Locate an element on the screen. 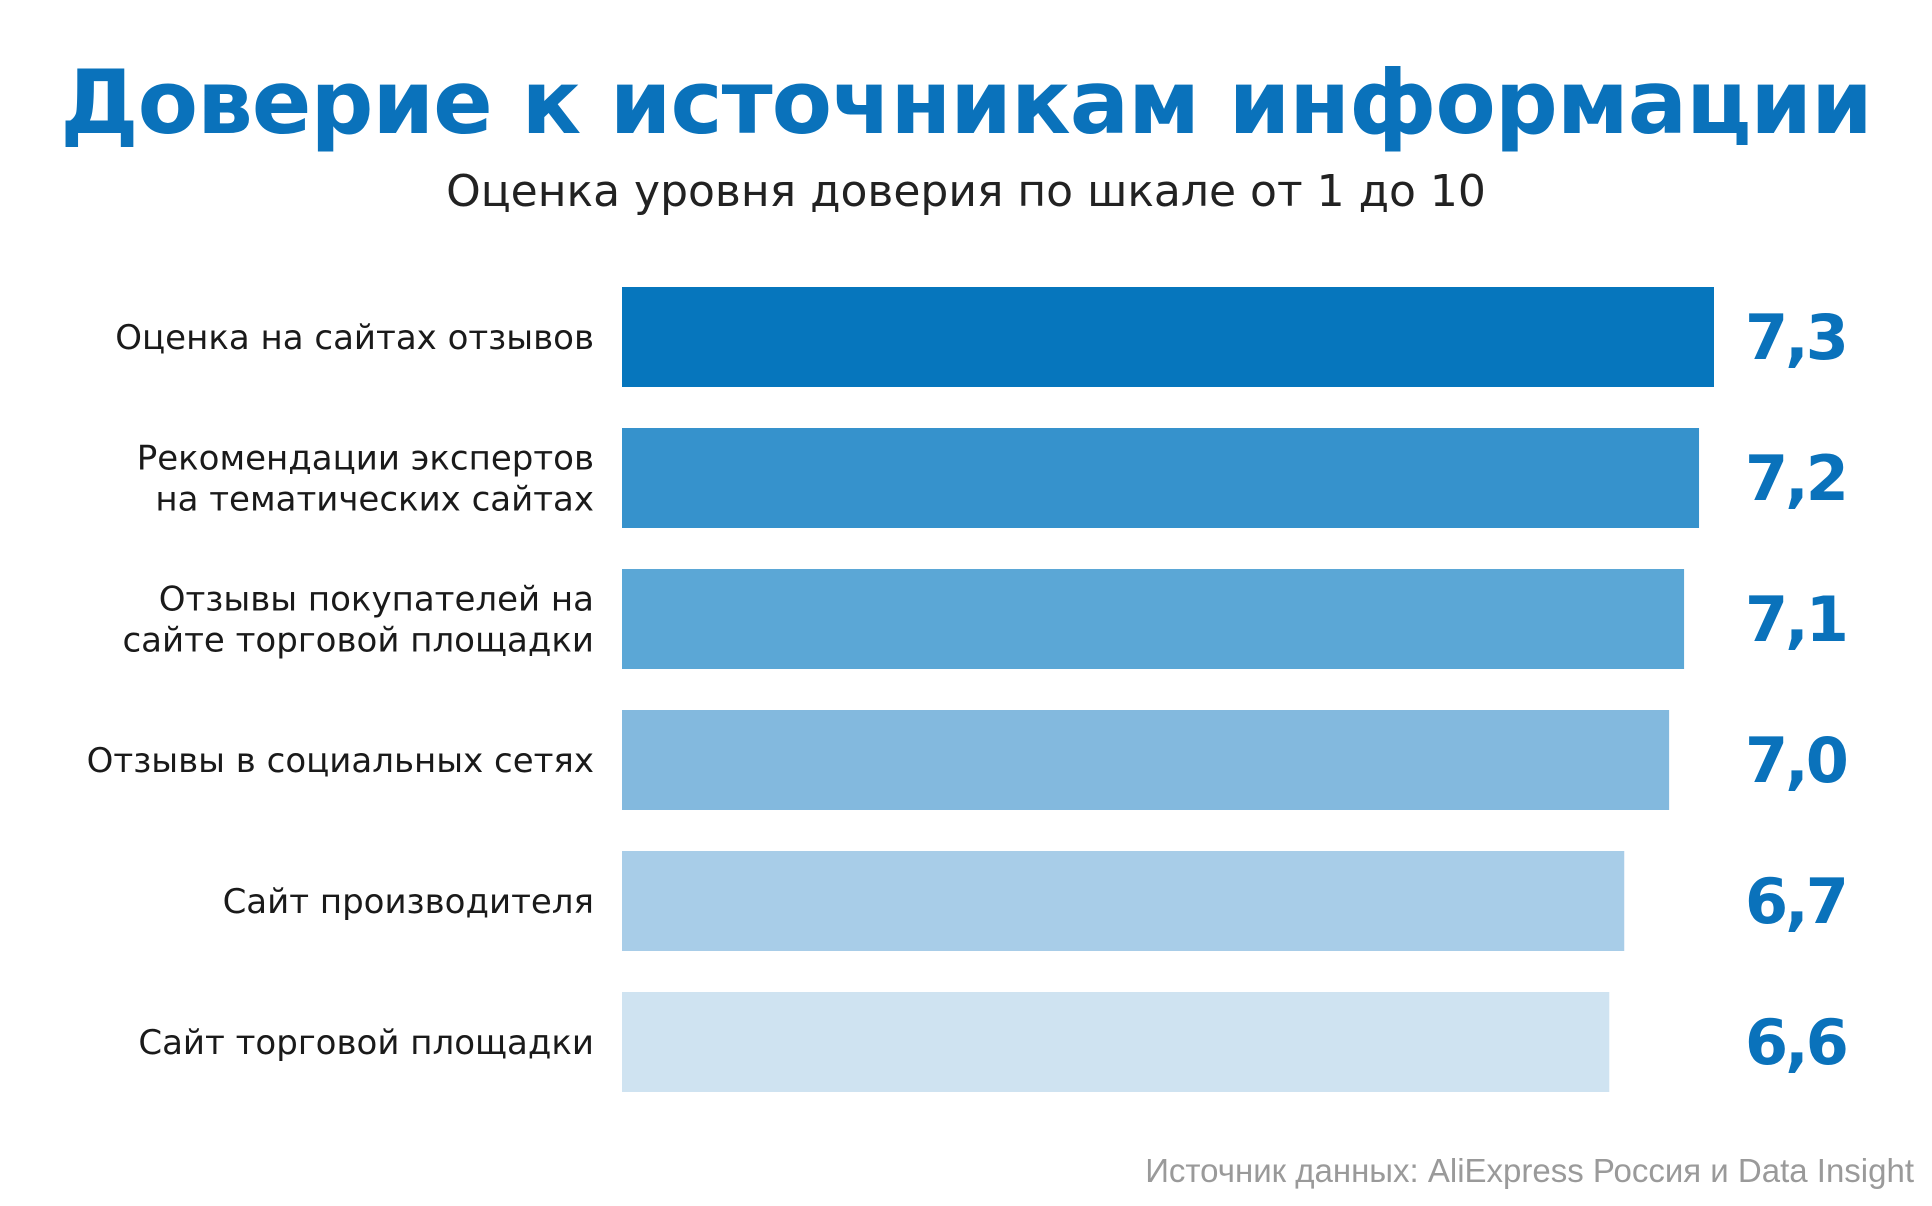 This screenshot has width=1932, height=1206. category-label-line: Отзывы в социальных сетях is located at coordinates (340, 761).